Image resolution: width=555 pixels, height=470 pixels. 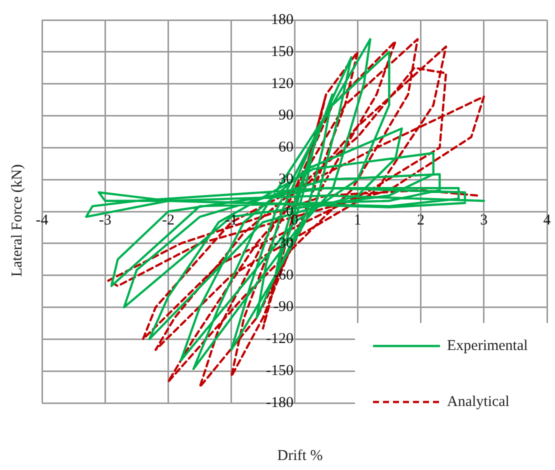 What do you see at coordinates (286, 116) in the screenshot?
I see `y-tick-label: 90` at bounding box center [286, 116].